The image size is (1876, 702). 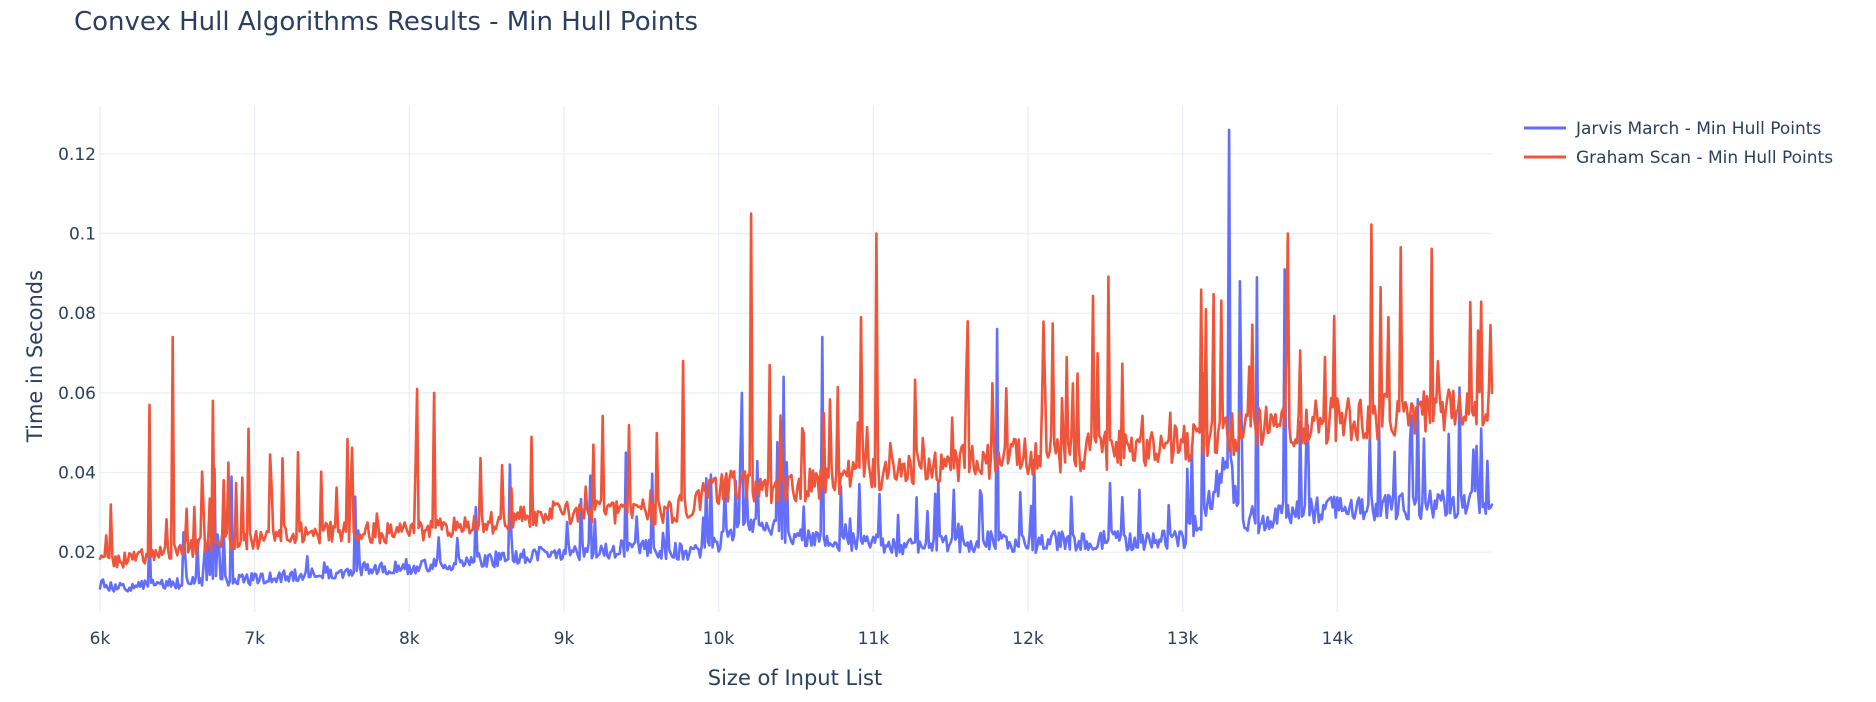 What do you see at coordinates (409, 639) in the screenshot?
I see `x-tick-label: 8k` at bounding box center [409, 639].